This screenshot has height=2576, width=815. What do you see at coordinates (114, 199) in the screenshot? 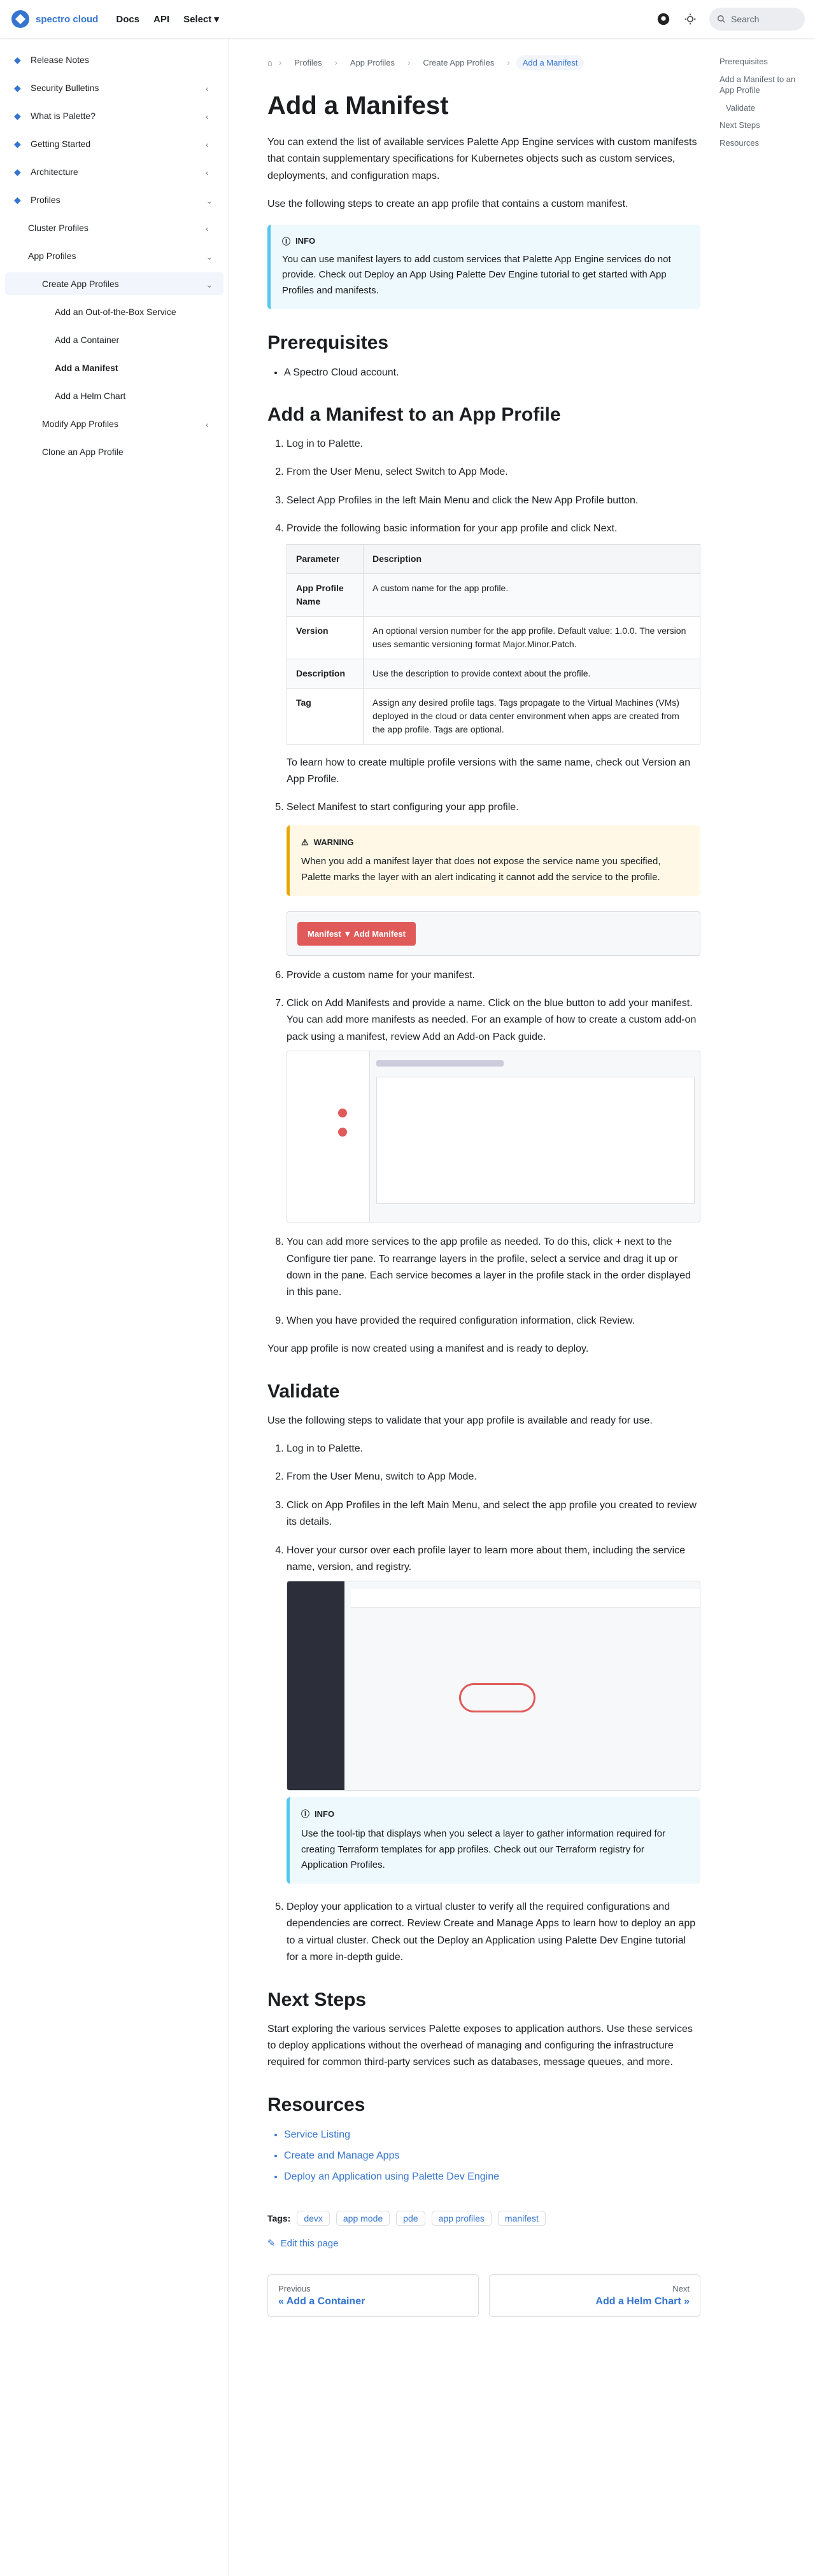
I see `sidebar-item-profiles: ◆ Profiles ⌄` at bounding box center [114, 199].